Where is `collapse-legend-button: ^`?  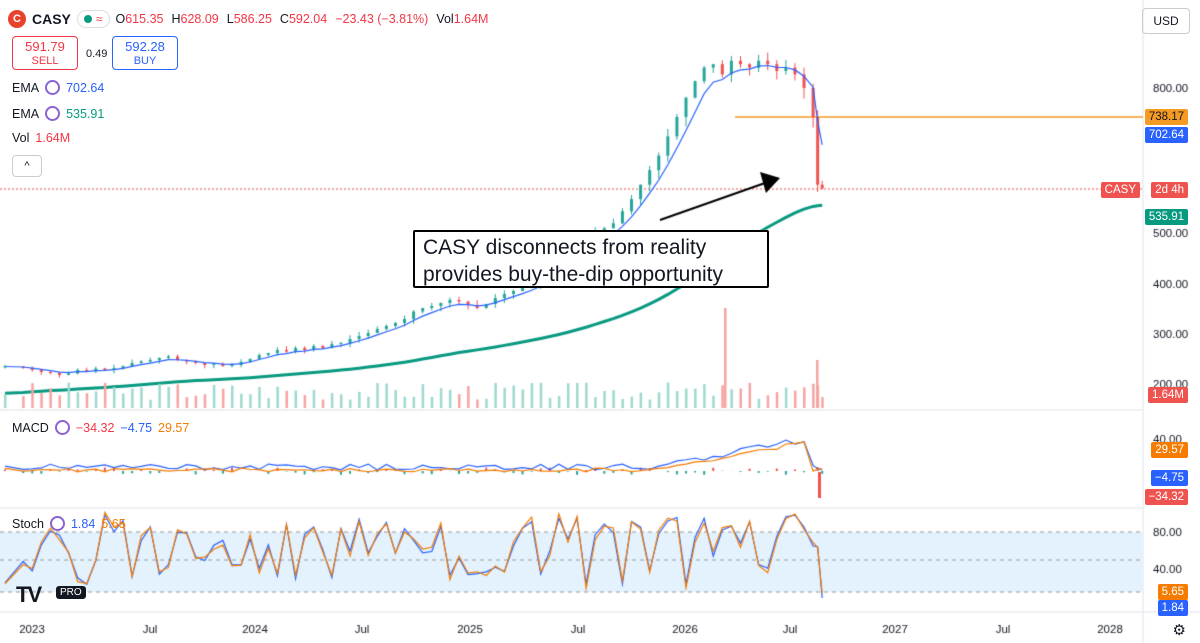 collapse-legend-button: ^ is located at coordinates (27, 166).